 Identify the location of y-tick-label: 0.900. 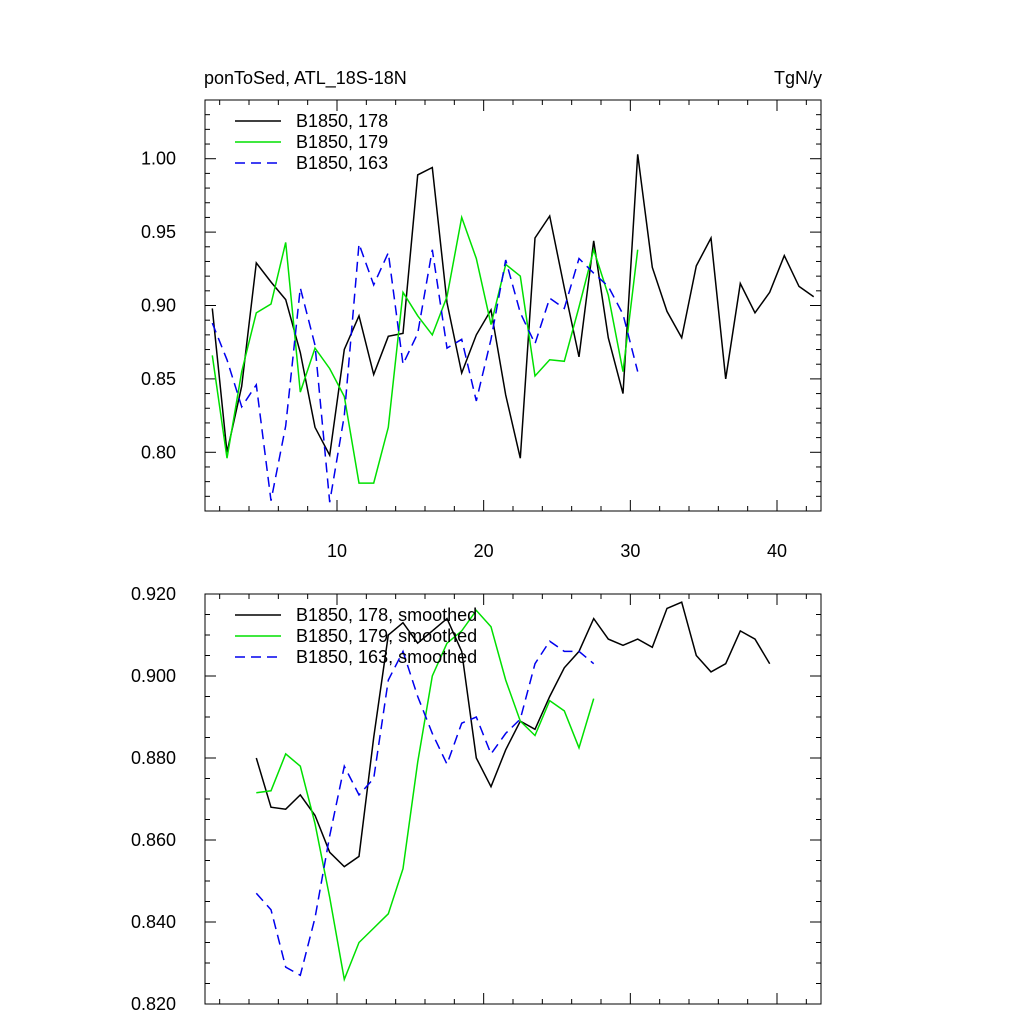
(153, 676).